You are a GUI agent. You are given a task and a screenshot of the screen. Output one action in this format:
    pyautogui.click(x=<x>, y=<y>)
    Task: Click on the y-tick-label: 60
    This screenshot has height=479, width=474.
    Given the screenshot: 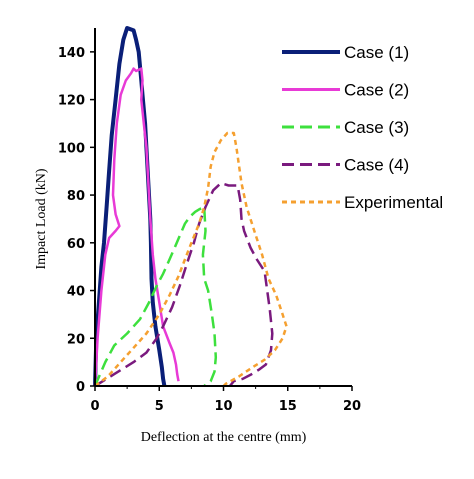 What is the action you would take?
    pyautogui.click(x=76, y=244)
    